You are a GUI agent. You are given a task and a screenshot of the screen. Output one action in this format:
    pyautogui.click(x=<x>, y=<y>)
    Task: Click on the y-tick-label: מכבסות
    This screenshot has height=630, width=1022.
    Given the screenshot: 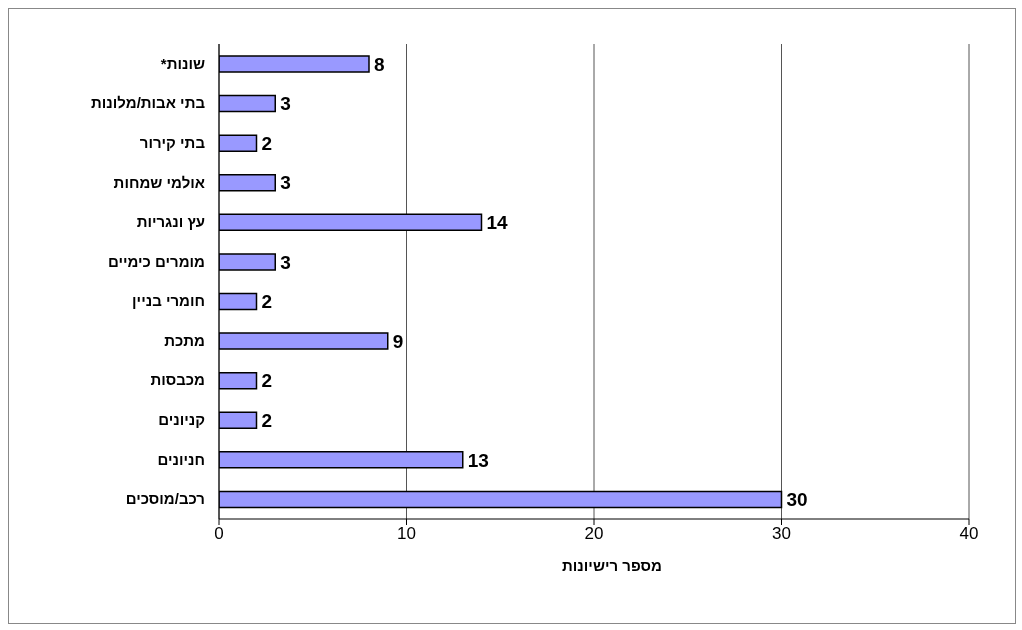 What is the action you would take?
    pyautogui.click(x=177, y=380)
    